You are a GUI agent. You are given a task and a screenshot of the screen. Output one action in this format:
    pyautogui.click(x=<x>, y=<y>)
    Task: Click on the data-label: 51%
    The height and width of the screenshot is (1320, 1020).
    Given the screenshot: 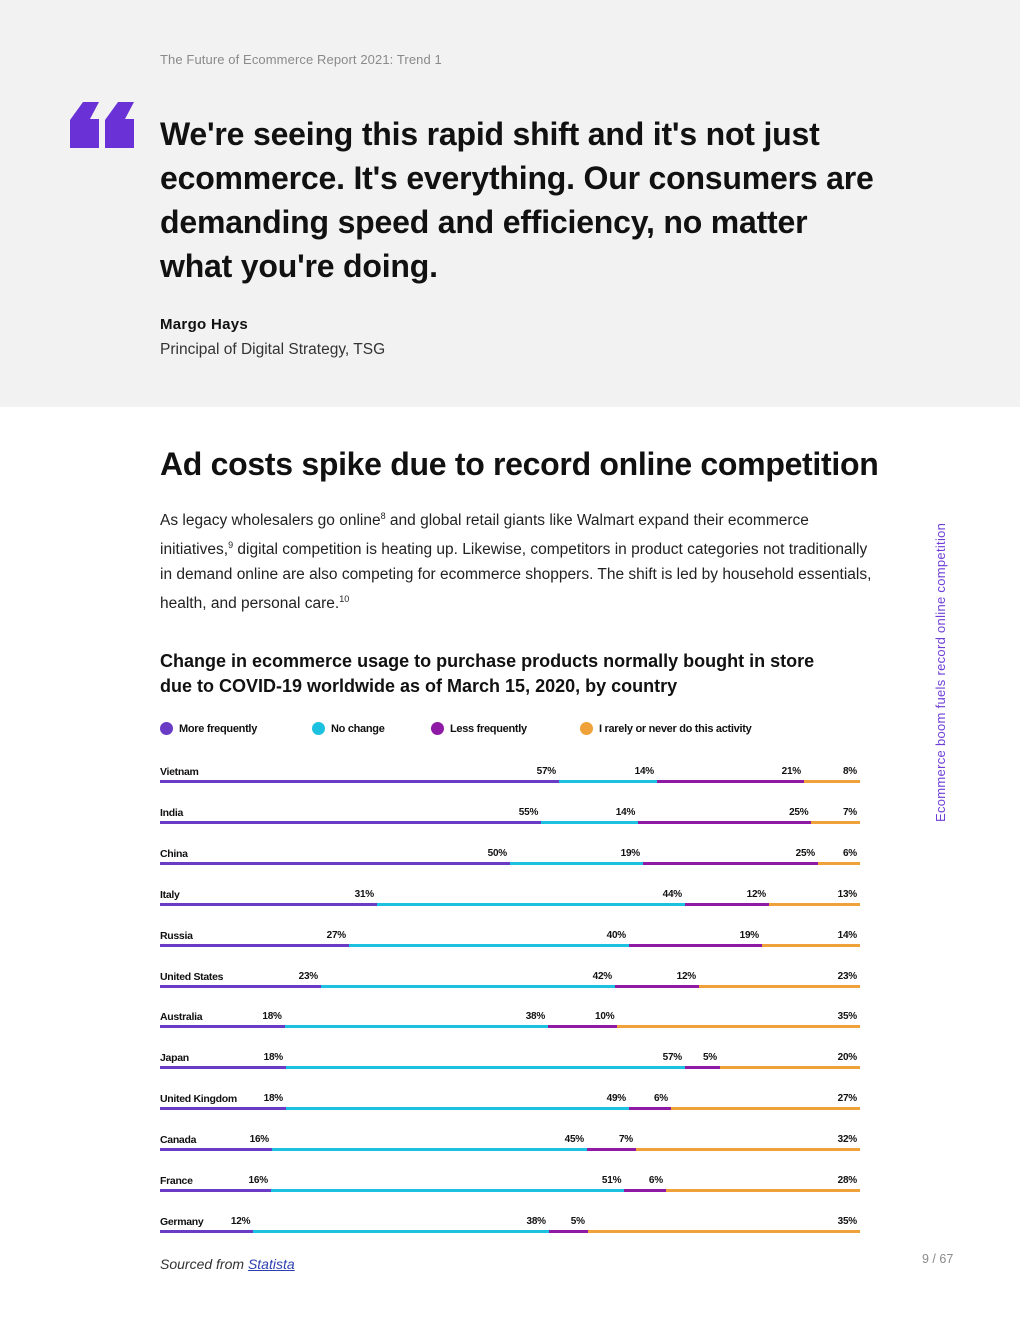 What is the action you would take?
    pyautogui.click(x=611, y=1180)
    